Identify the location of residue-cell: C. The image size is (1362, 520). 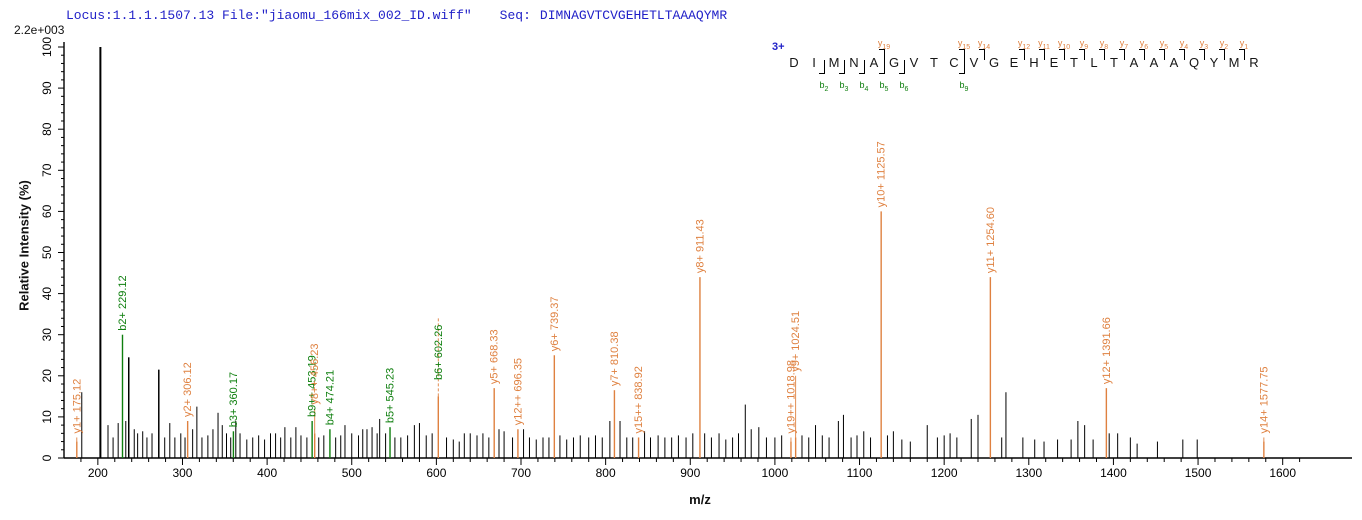
(954, 69).